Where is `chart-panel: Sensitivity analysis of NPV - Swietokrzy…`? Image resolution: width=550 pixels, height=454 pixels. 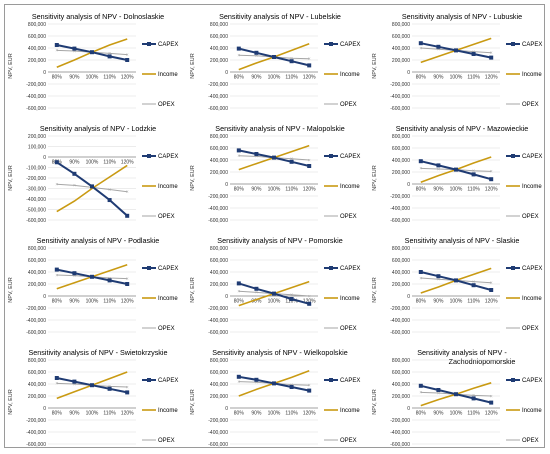
chart-panel: Sensitivity analysis of NPV - Swietokrzy… is located at coordinates (93, 398).